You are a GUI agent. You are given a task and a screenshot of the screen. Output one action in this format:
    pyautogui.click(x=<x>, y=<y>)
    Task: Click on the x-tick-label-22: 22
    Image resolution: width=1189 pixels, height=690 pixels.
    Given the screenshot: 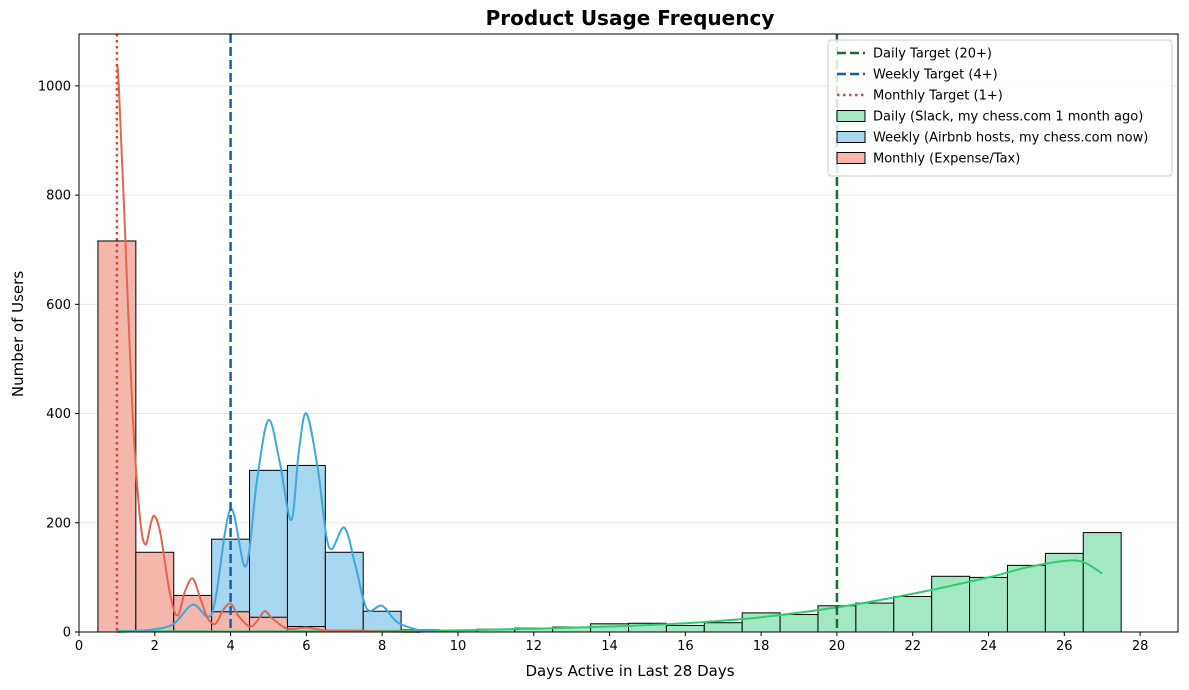 What is the action you would take?
    pyautogui.click(x=912, y=646)
    